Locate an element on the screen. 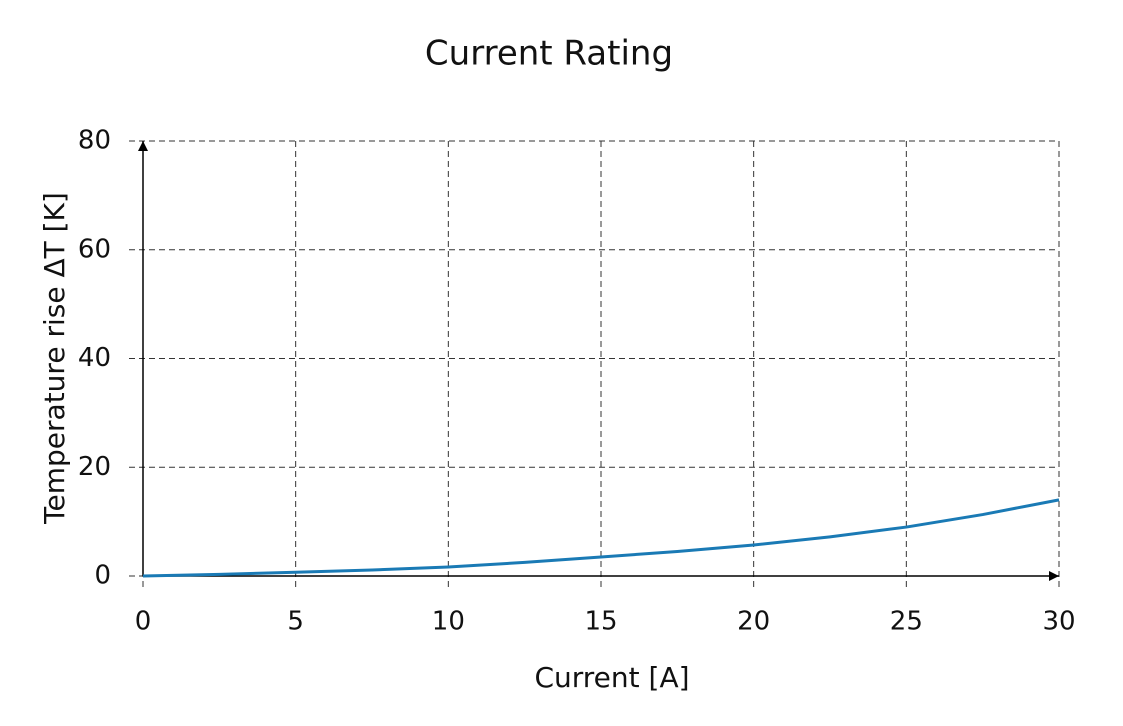 The image size is (1123, 726). x-tick-label: 30 is located at coordinates (1058, 622).